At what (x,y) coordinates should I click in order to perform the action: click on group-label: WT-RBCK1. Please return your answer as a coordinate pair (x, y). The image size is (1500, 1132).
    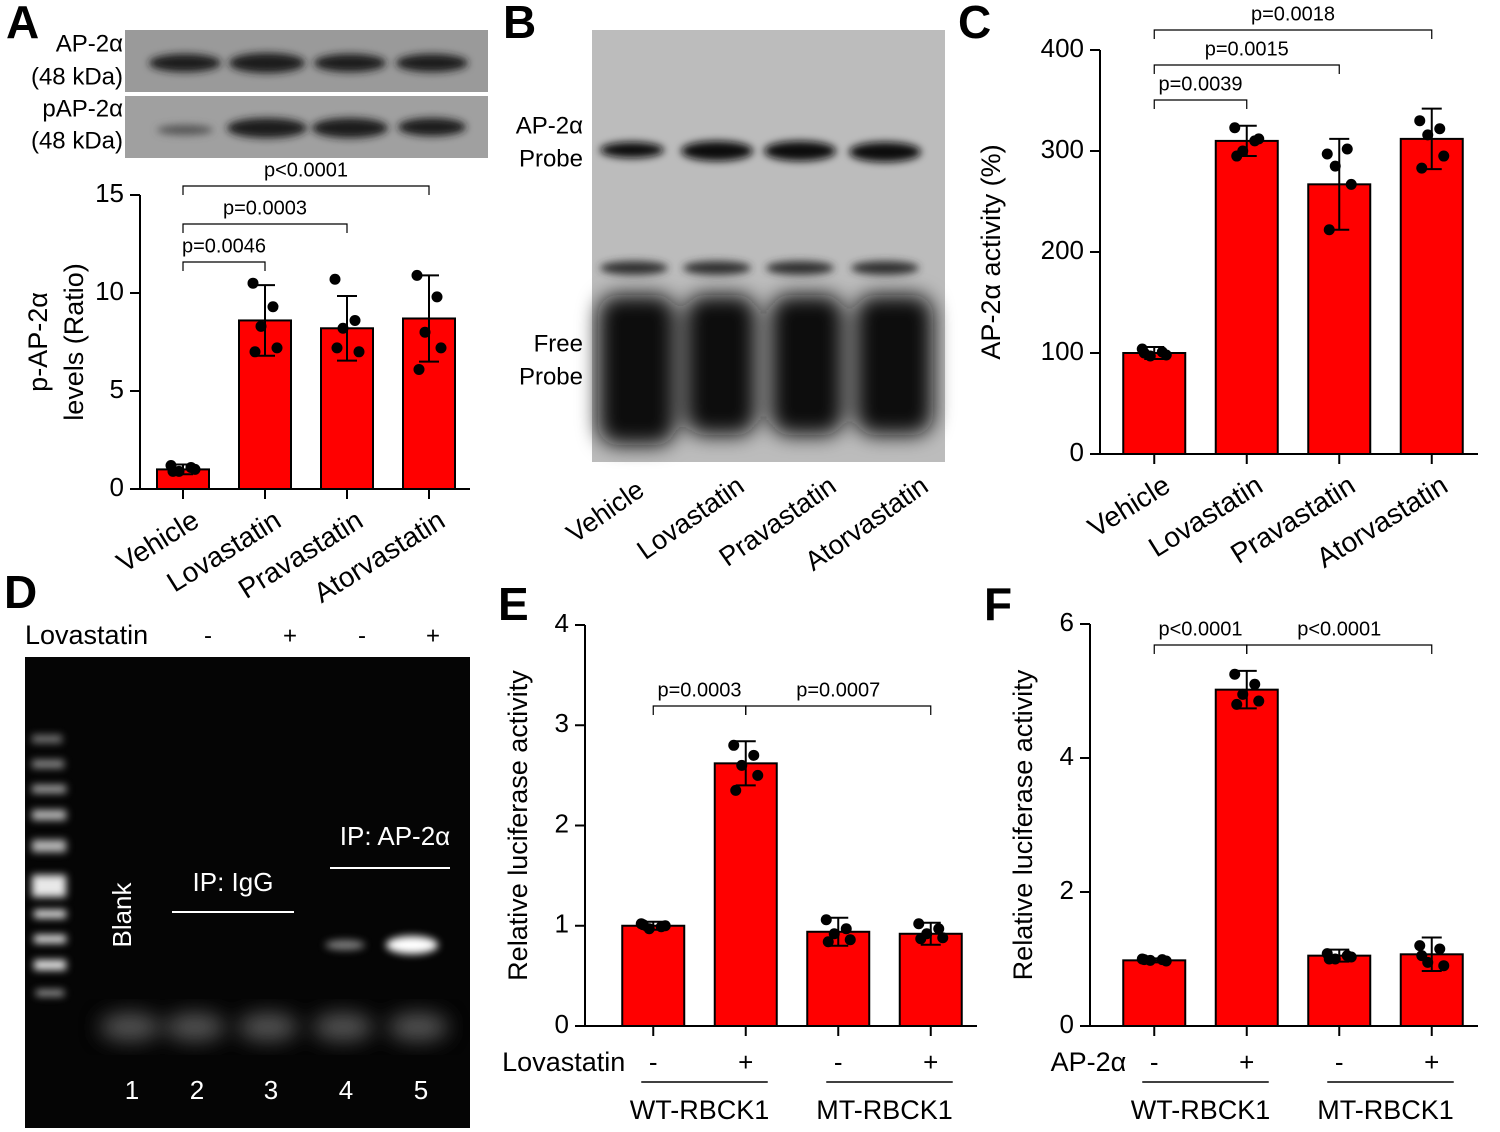
    Looking at the image, I should click on (1201, 1110).